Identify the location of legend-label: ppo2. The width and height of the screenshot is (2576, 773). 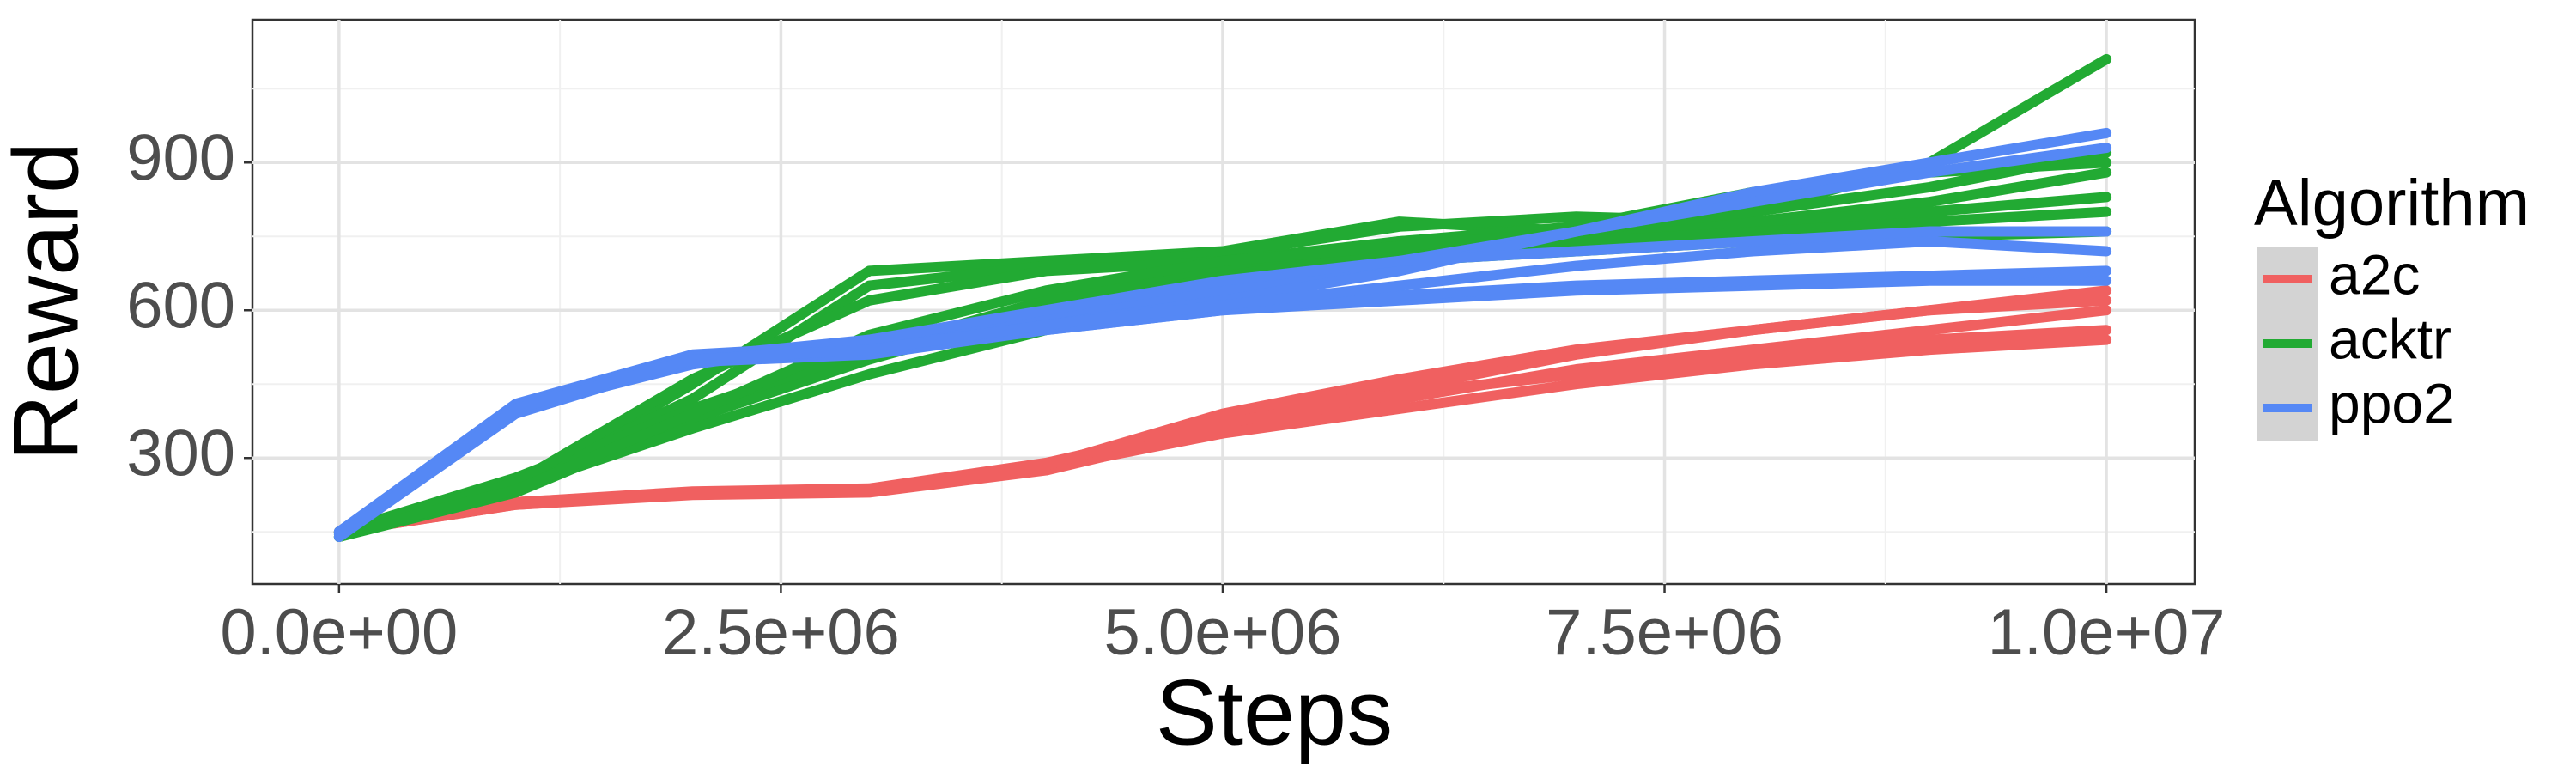
(2392, 403).